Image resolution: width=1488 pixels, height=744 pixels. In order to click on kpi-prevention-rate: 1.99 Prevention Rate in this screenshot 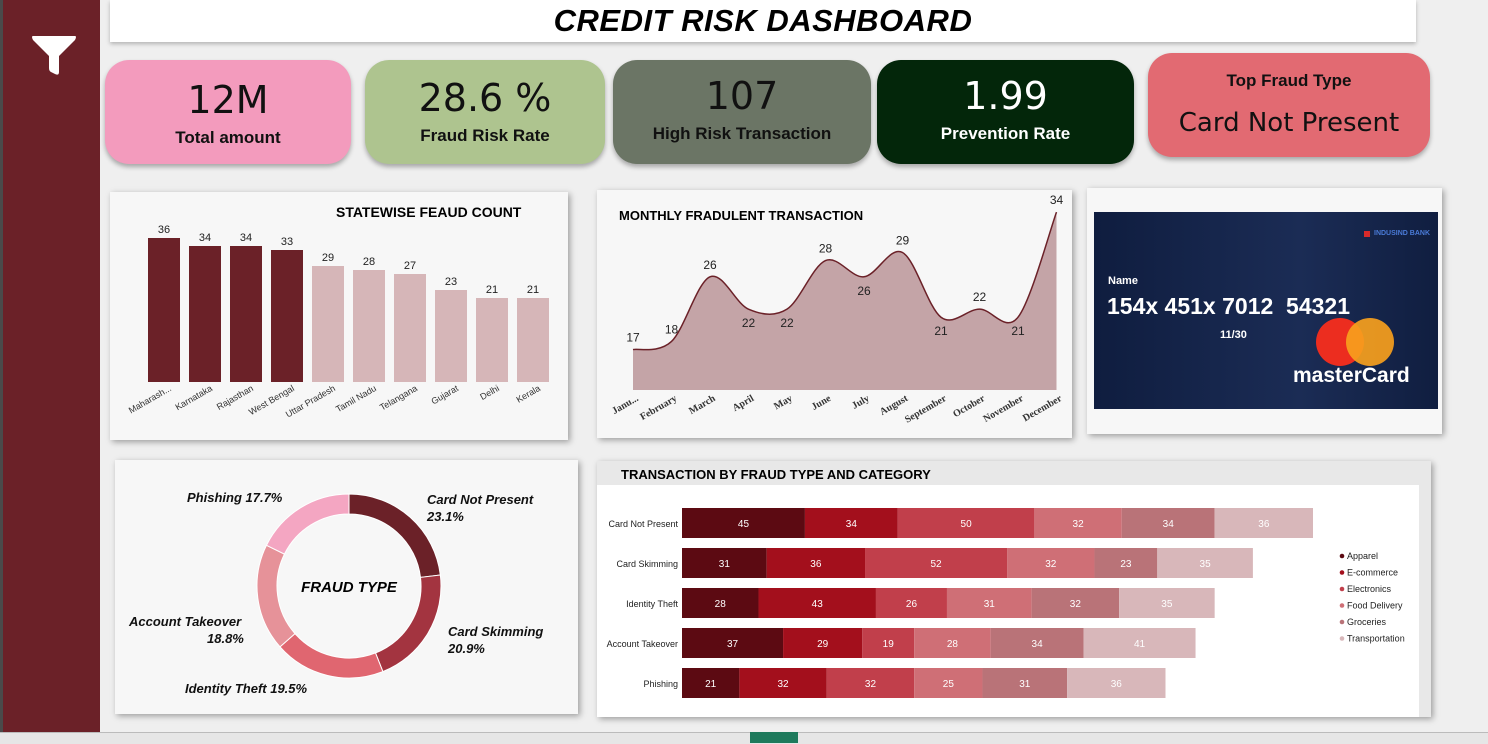, I will do `click(1005, 112)`.